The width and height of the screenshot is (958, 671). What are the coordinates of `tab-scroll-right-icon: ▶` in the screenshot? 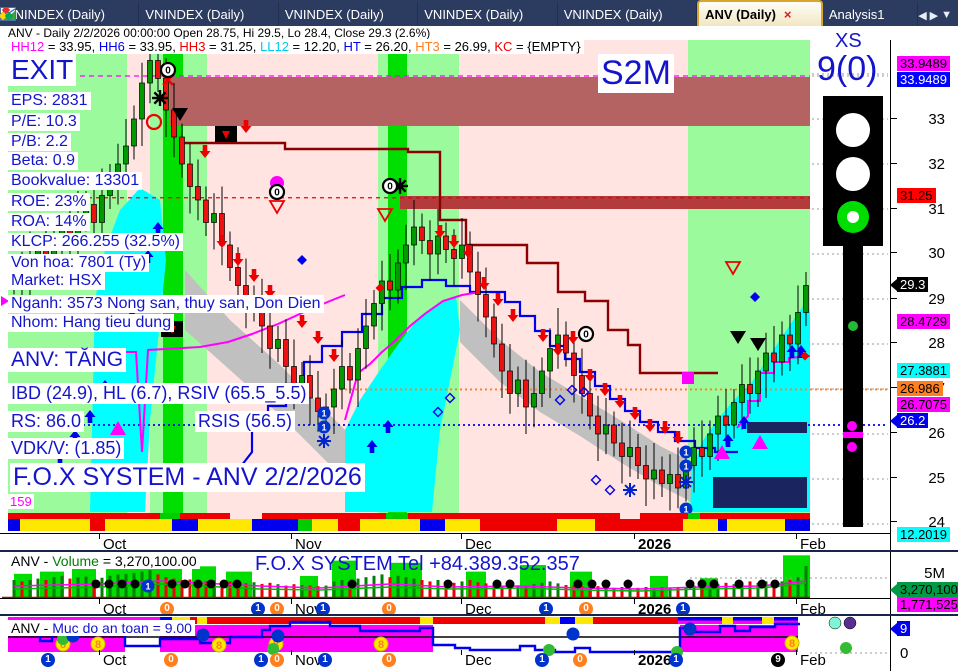 It's located at (934, 16).